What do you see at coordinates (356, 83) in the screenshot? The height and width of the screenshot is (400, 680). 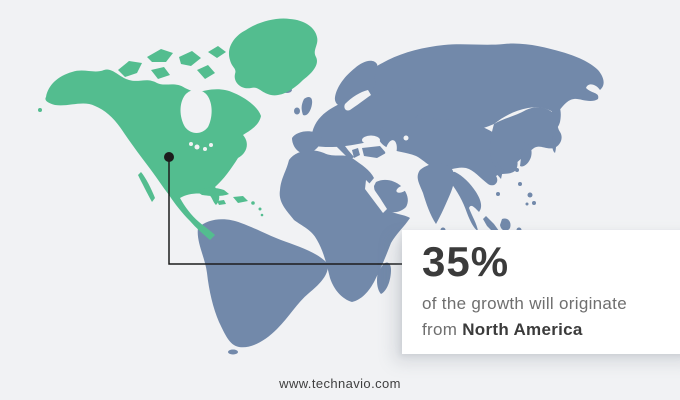 I see `landmass-scandinavia` at bounding box center [356, 83].